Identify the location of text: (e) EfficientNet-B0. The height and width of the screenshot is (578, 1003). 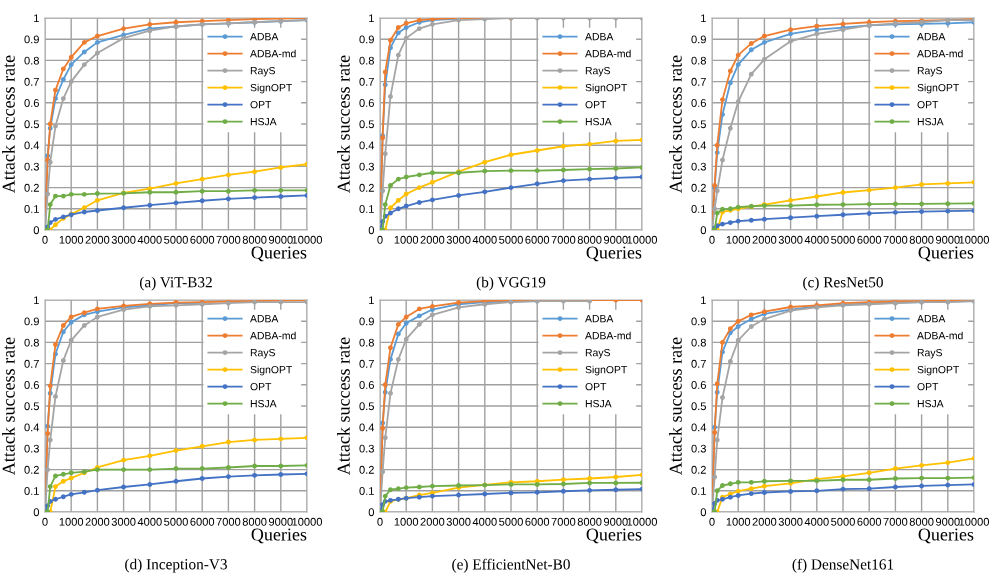
(511, 565).